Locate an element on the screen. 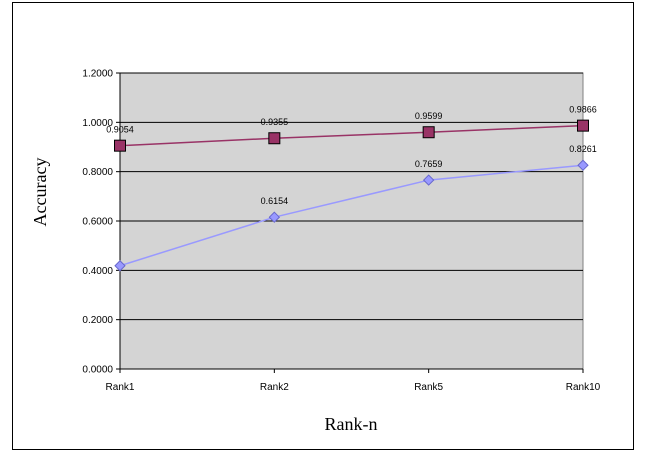  y-tick-label: 0.6000 is located at coordinates (97, 222).